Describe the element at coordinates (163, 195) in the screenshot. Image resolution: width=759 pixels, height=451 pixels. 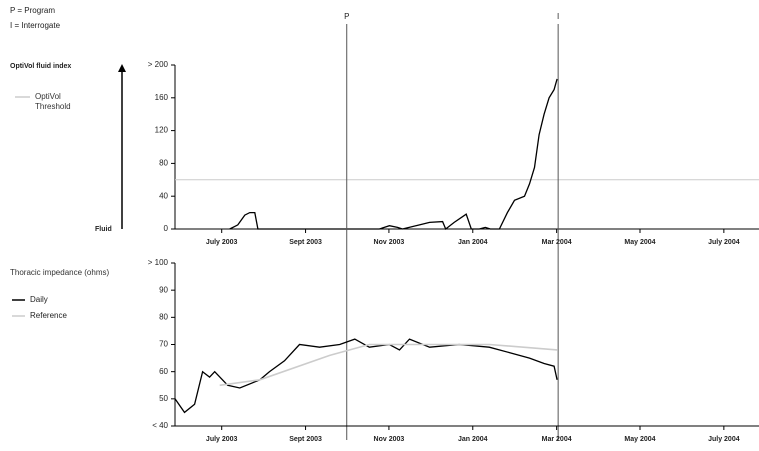
I see `y-tick-label: 40` at that location.